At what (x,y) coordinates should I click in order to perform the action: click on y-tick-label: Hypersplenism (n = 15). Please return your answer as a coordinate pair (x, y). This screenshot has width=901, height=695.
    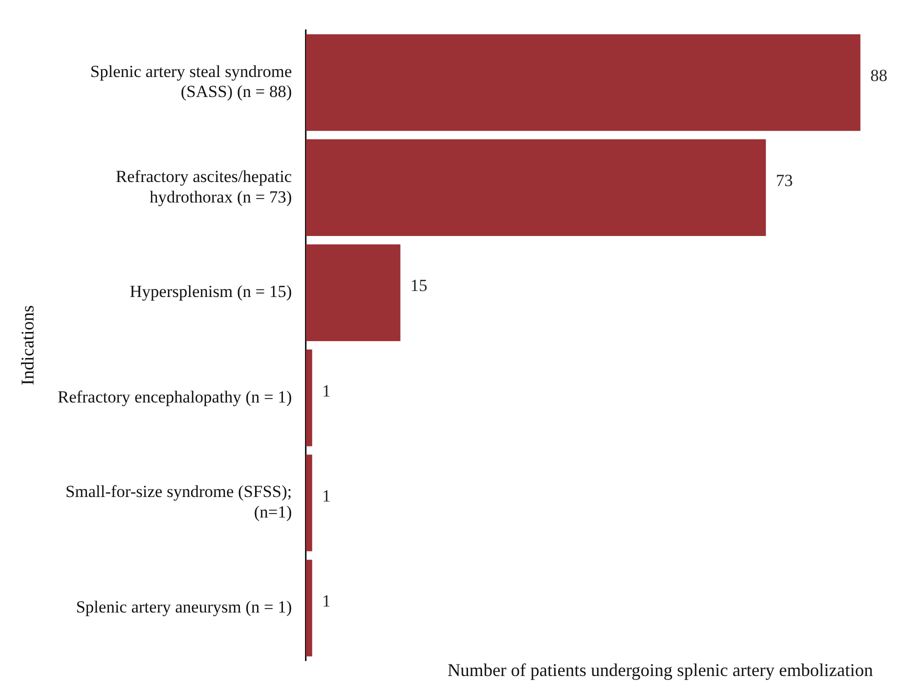
    Looking at the image, I should click on (211, 292).